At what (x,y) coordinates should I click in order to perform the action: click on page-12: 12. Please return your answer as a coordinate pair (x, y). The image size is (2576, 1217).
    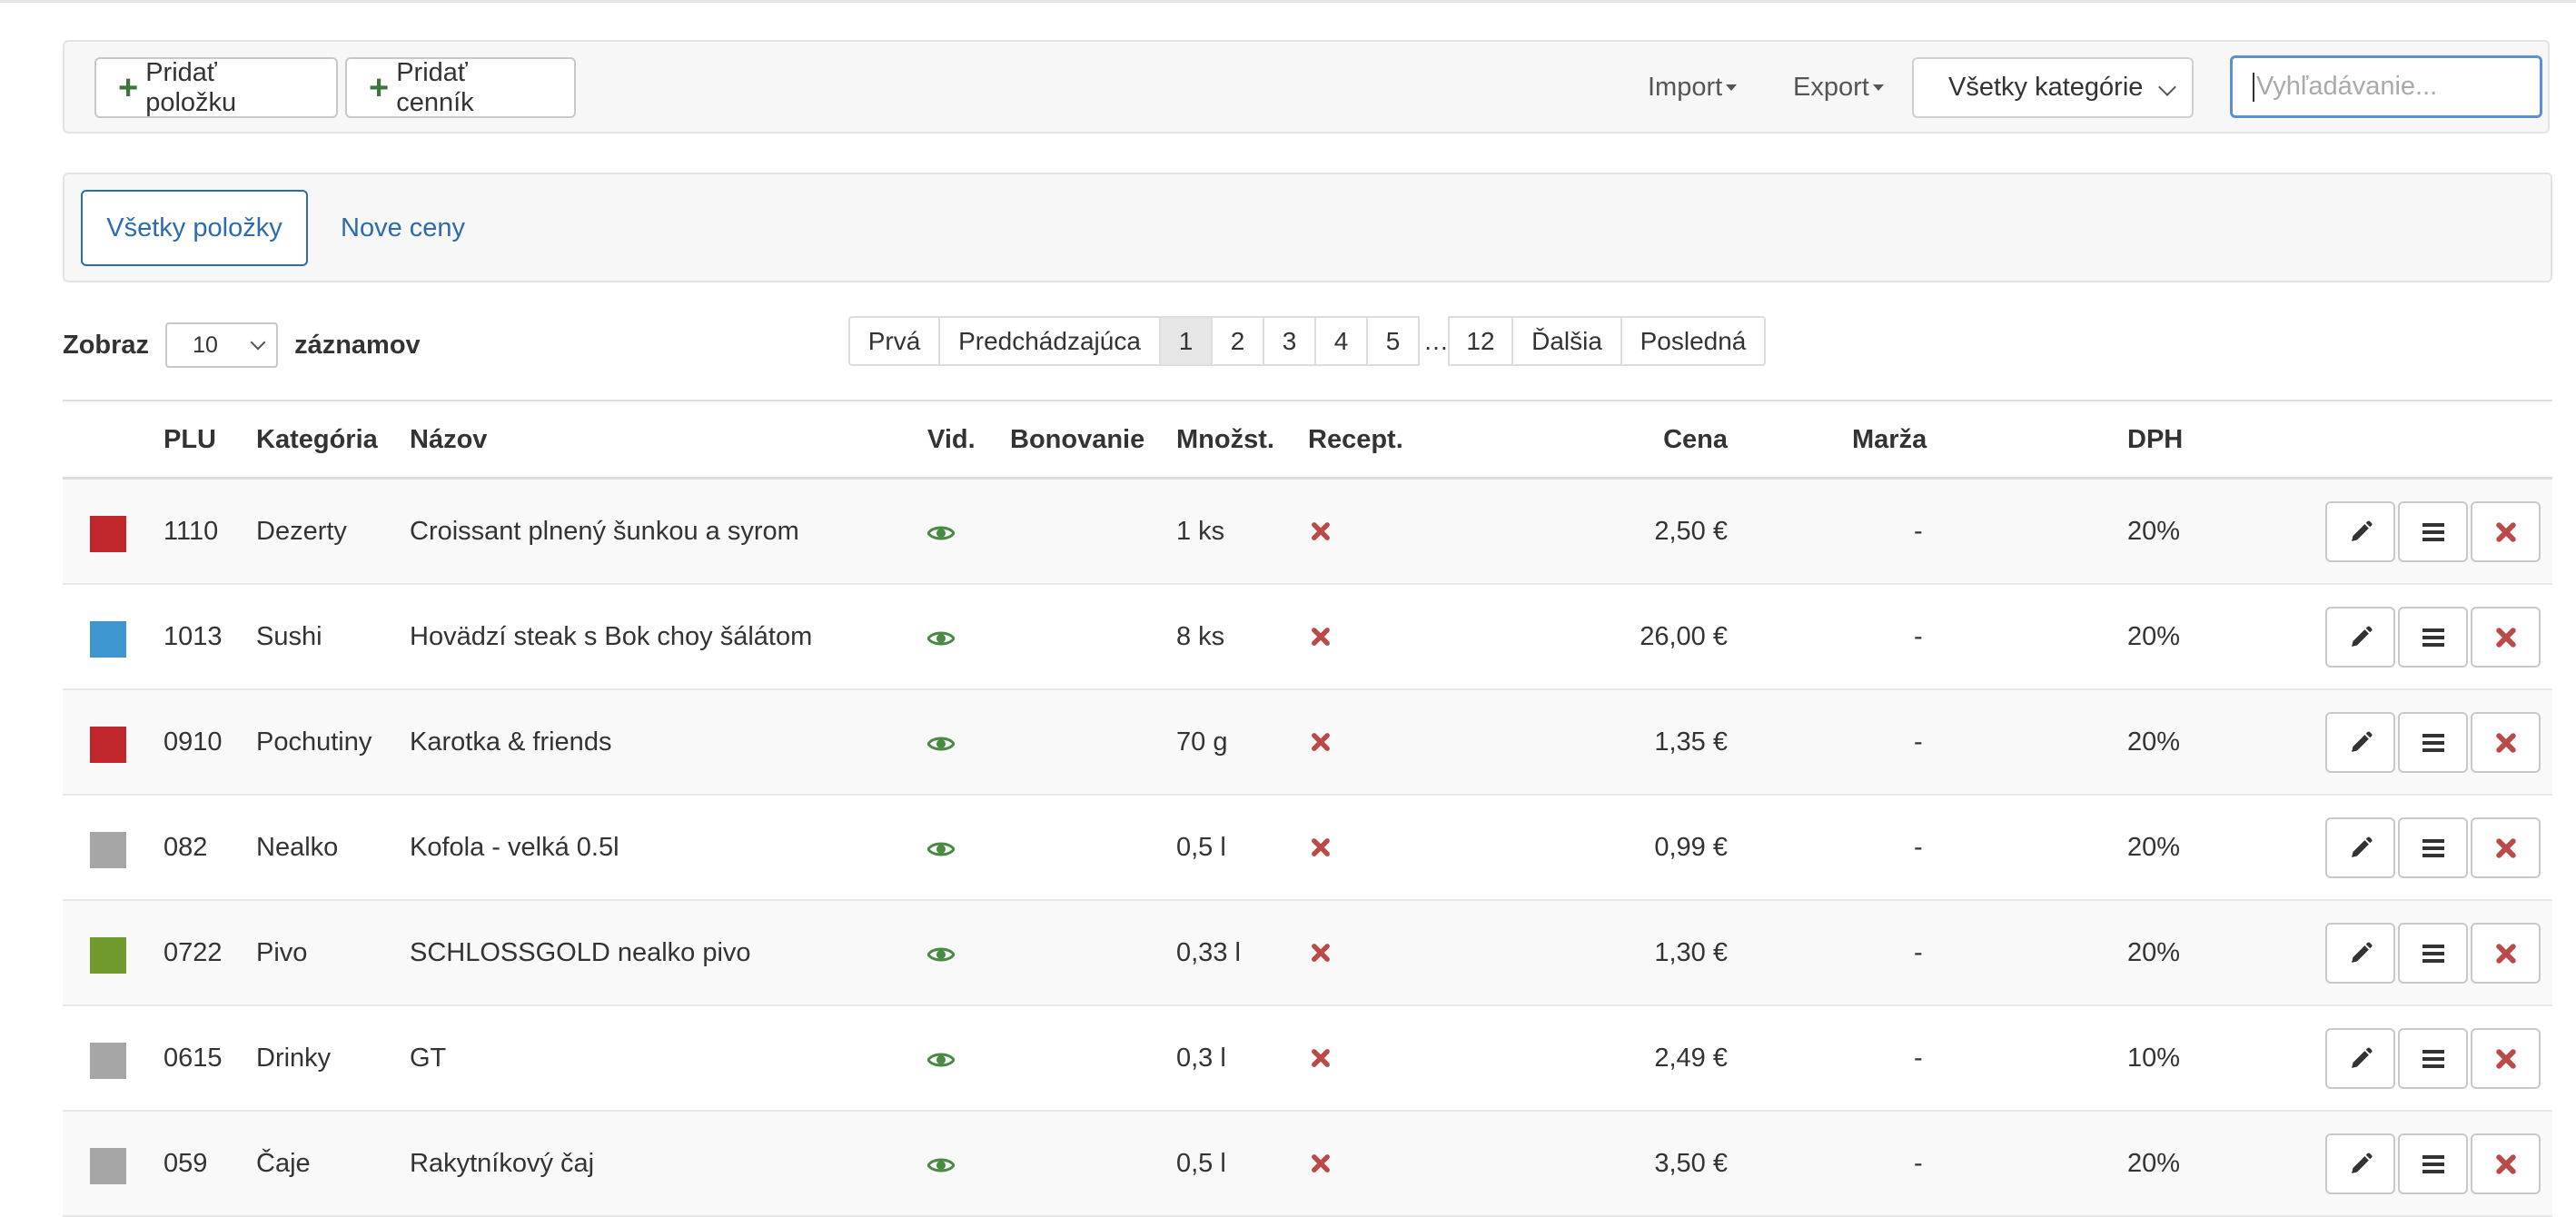
    Looking at the image, I should click on (1480, 341).